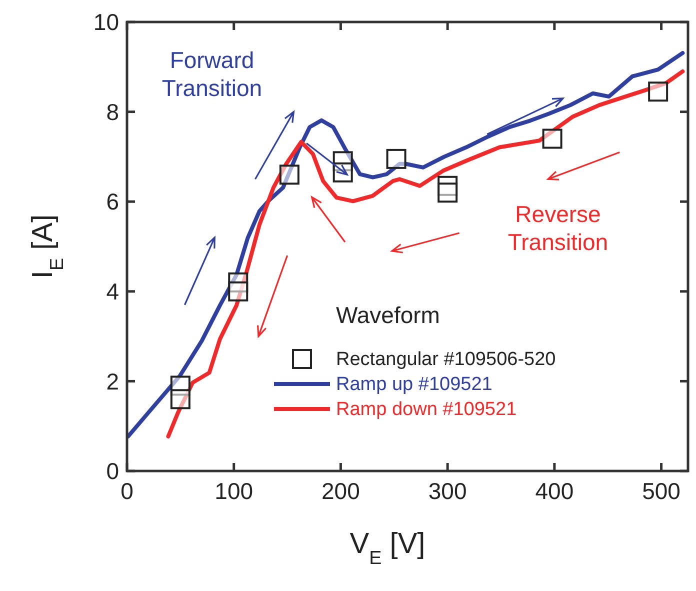 The width and height of the screenshot is (696, 591). What do you see at coordinates (388, 548) in the screenshot?
I see `x-axis-title: V$_{E}$ [V]` at bounding box center [388, 548].